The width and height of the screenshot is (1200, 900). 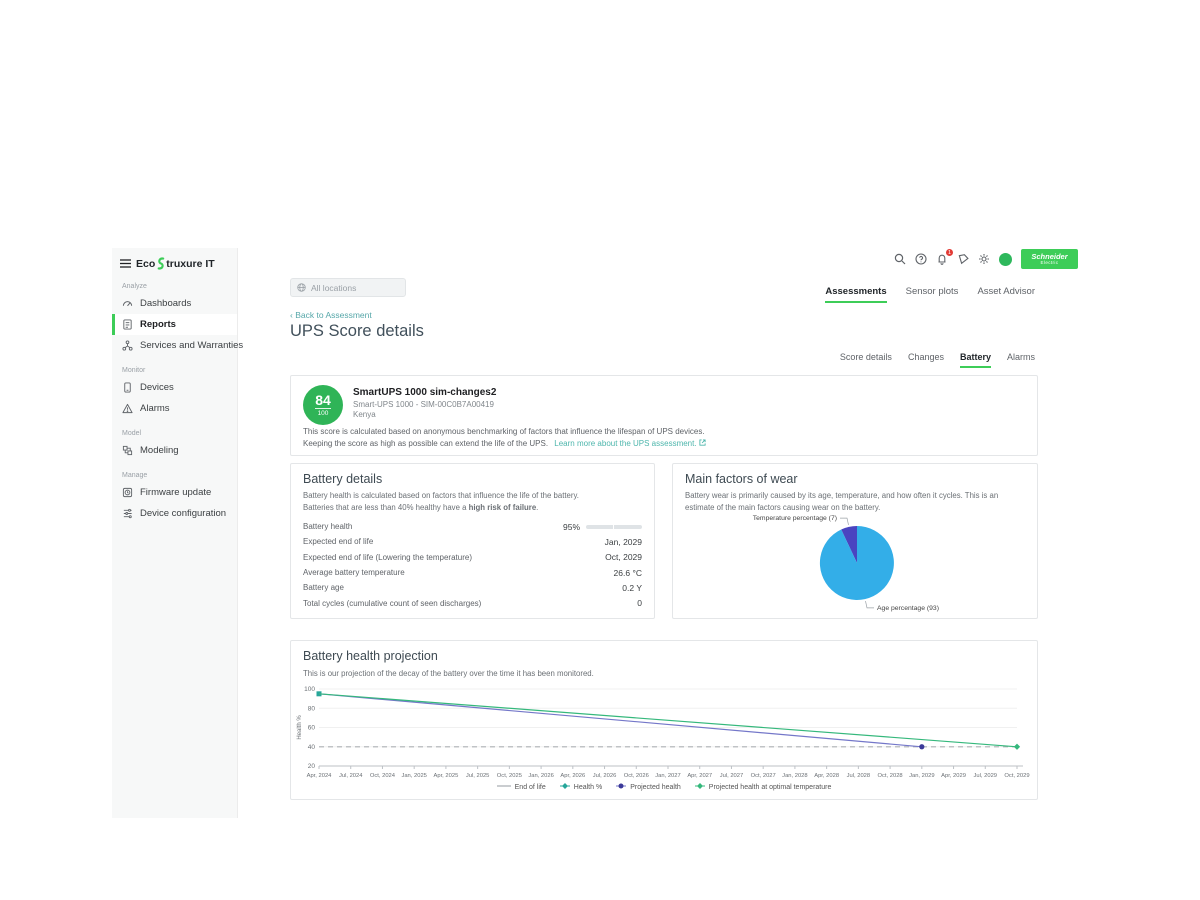 I want to click on help-icon, so click(x=921, y=259).